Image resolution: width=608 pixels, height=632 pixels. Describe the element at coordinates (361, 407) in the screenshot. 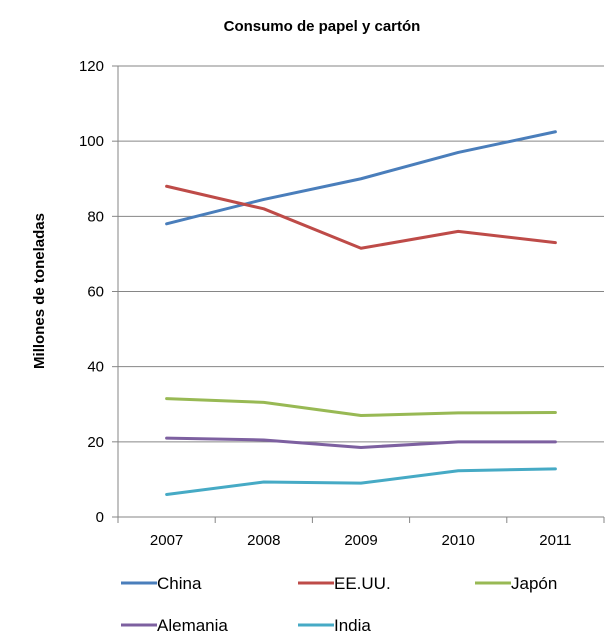

I see `series-line-jap-n` at that location.